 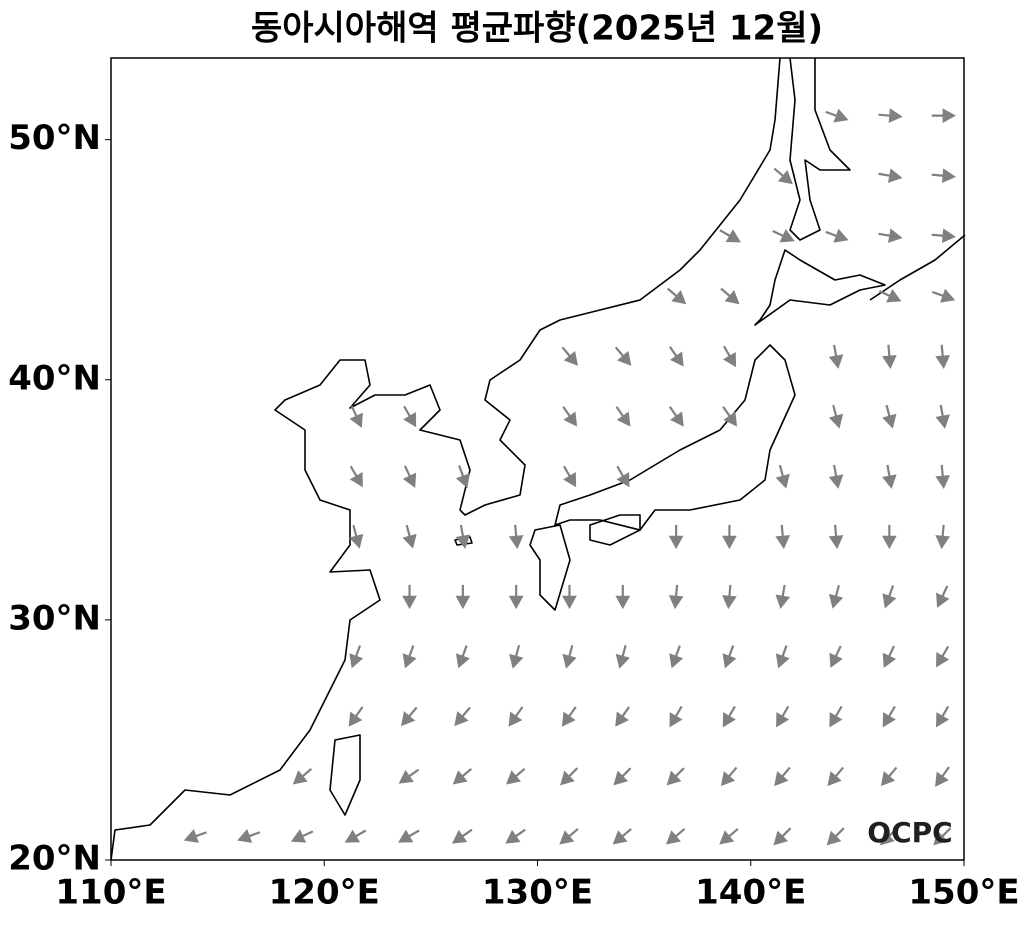 What do you see at coordinates (345, 775) in the screenshot?
I see `taiwan` at bounding box center [345, 775].